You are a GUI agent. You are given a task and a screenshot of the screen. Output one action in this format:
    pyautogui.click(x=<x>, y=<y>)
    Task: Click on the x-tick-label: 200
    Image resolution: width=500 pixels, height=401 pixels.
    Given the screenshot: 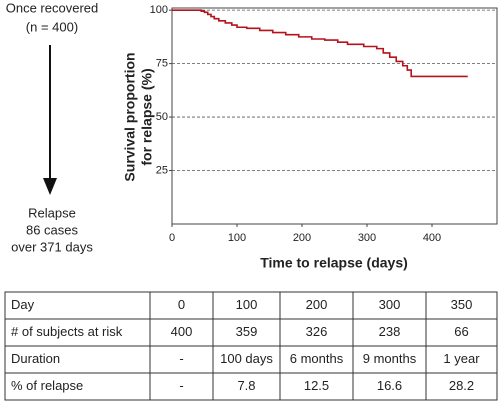 What is the action you would take?
    pyautogui.click(x=302, y=238)
    